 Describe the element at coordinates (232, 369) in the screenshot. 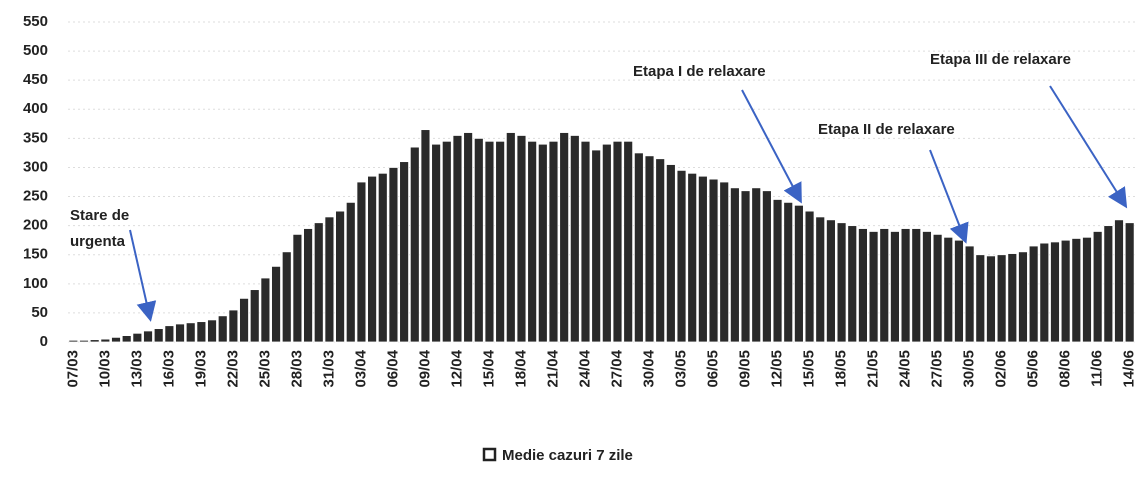

I see `x-tick-label: 22/03` at that location.